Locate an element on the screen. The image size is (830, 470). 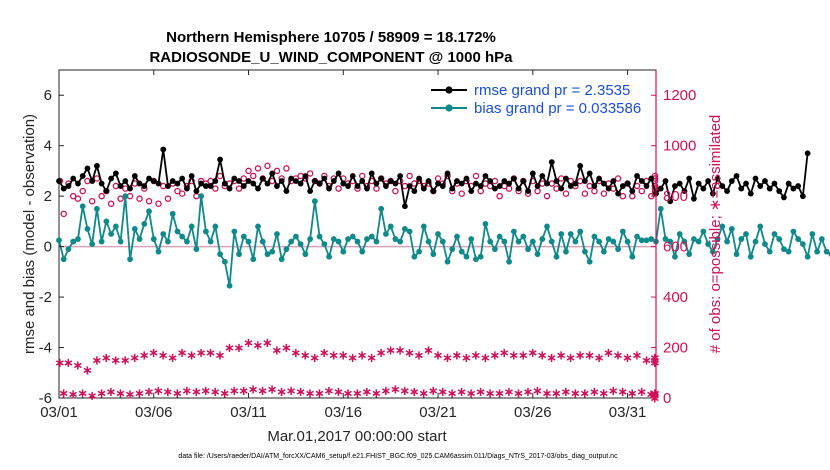
x-tick-label: 03/16 is located at coordinates (344, 412).